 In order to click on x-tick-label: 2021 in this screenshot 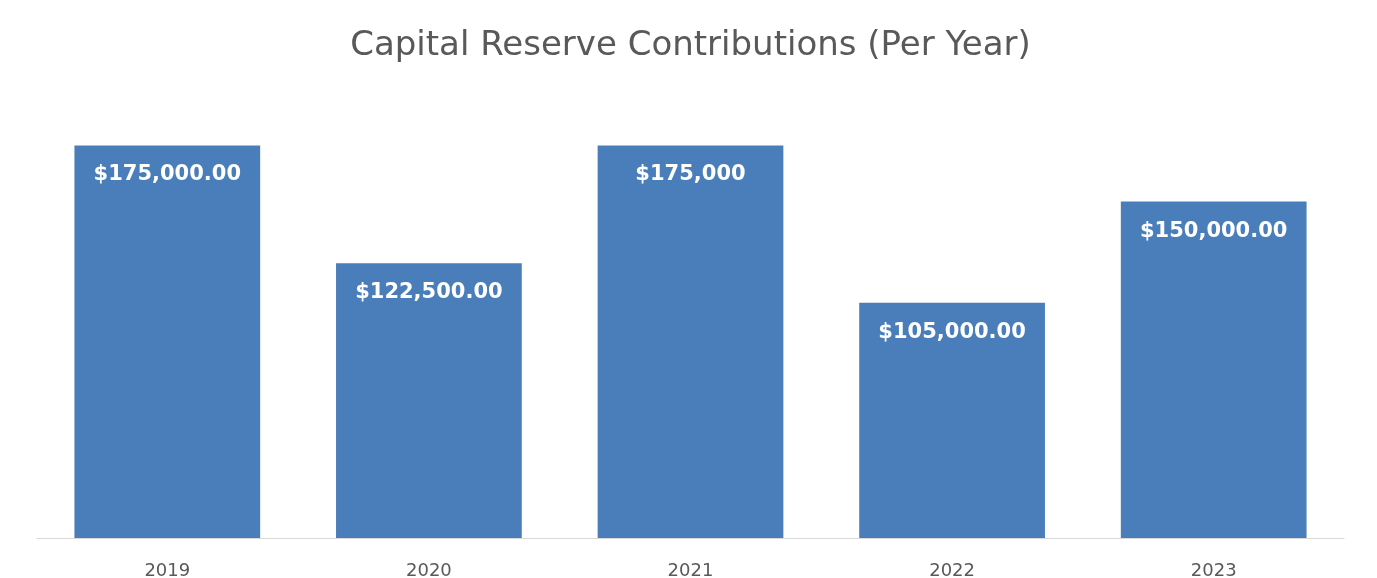, I will do `click(690, 568)`.